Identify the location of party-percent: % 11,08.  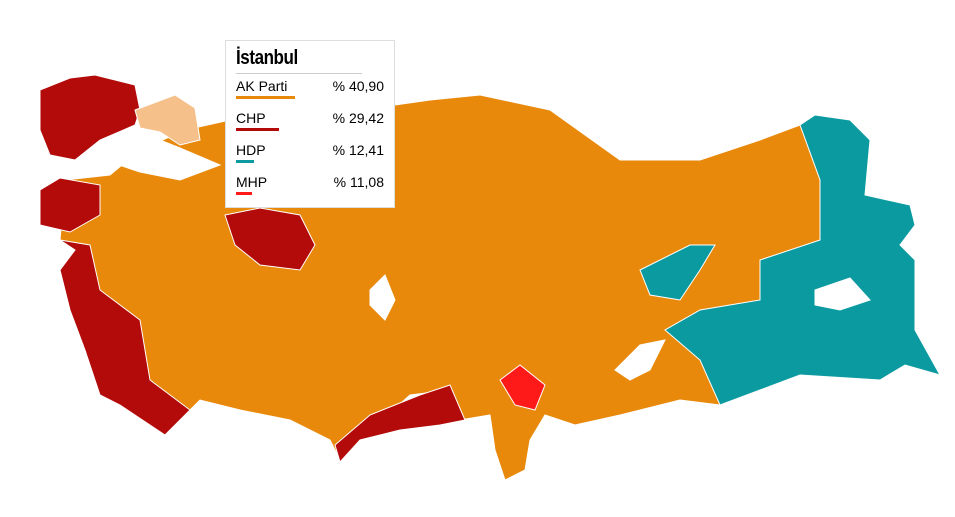
(358, 182).